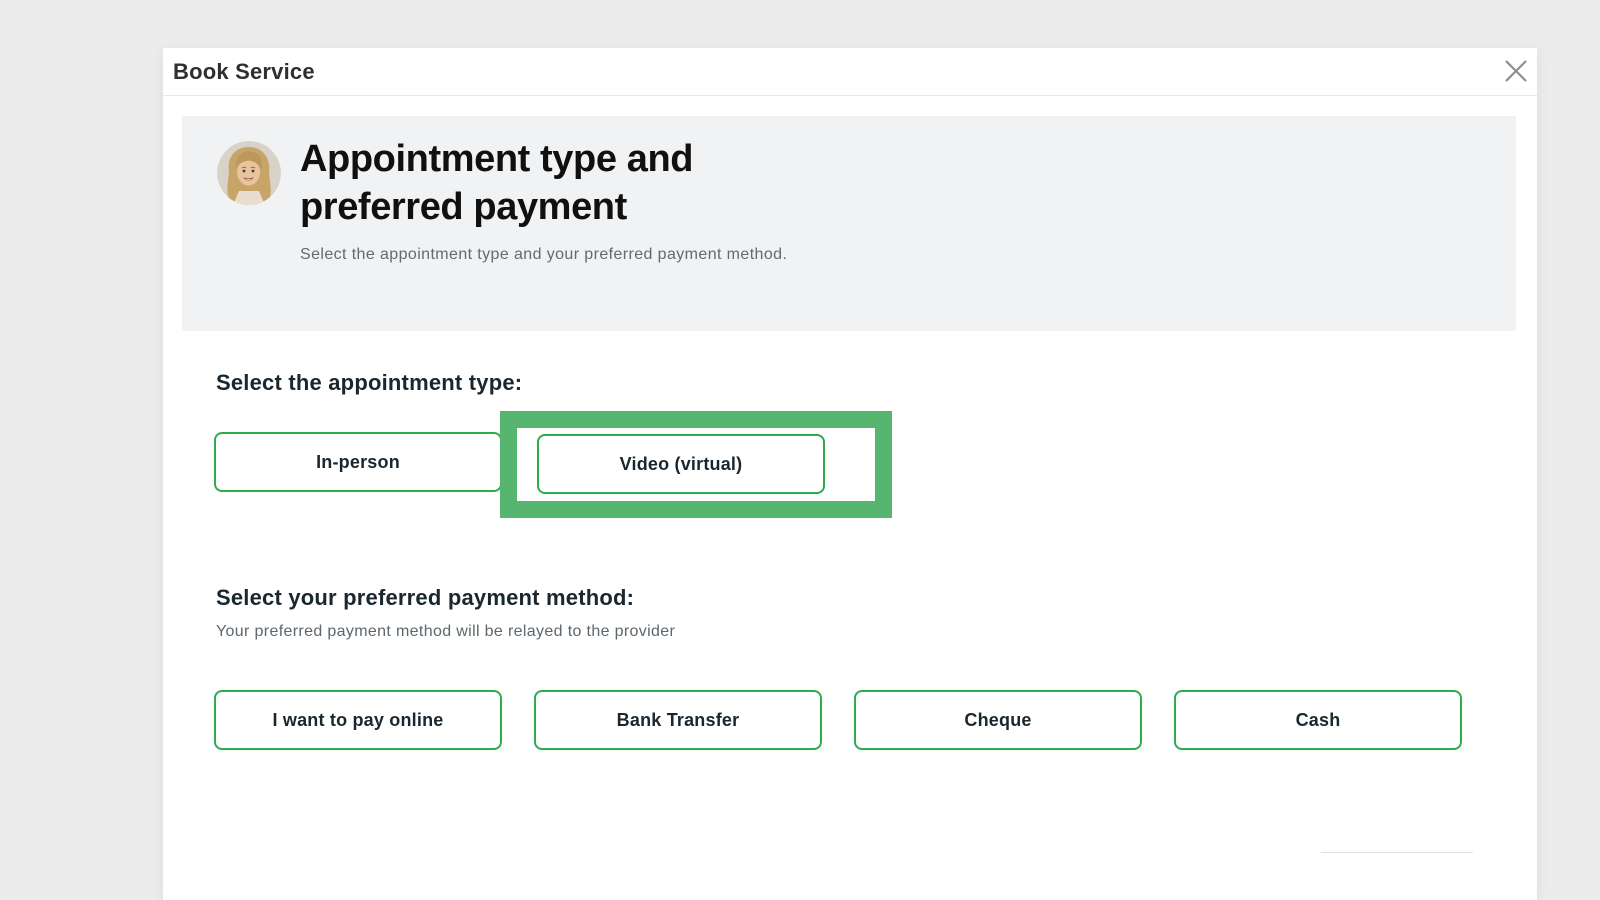 The width and height of the screenshot is (1600, 900). I want to click on hero-heading-line1: Appointment type and, so click(497, 159).